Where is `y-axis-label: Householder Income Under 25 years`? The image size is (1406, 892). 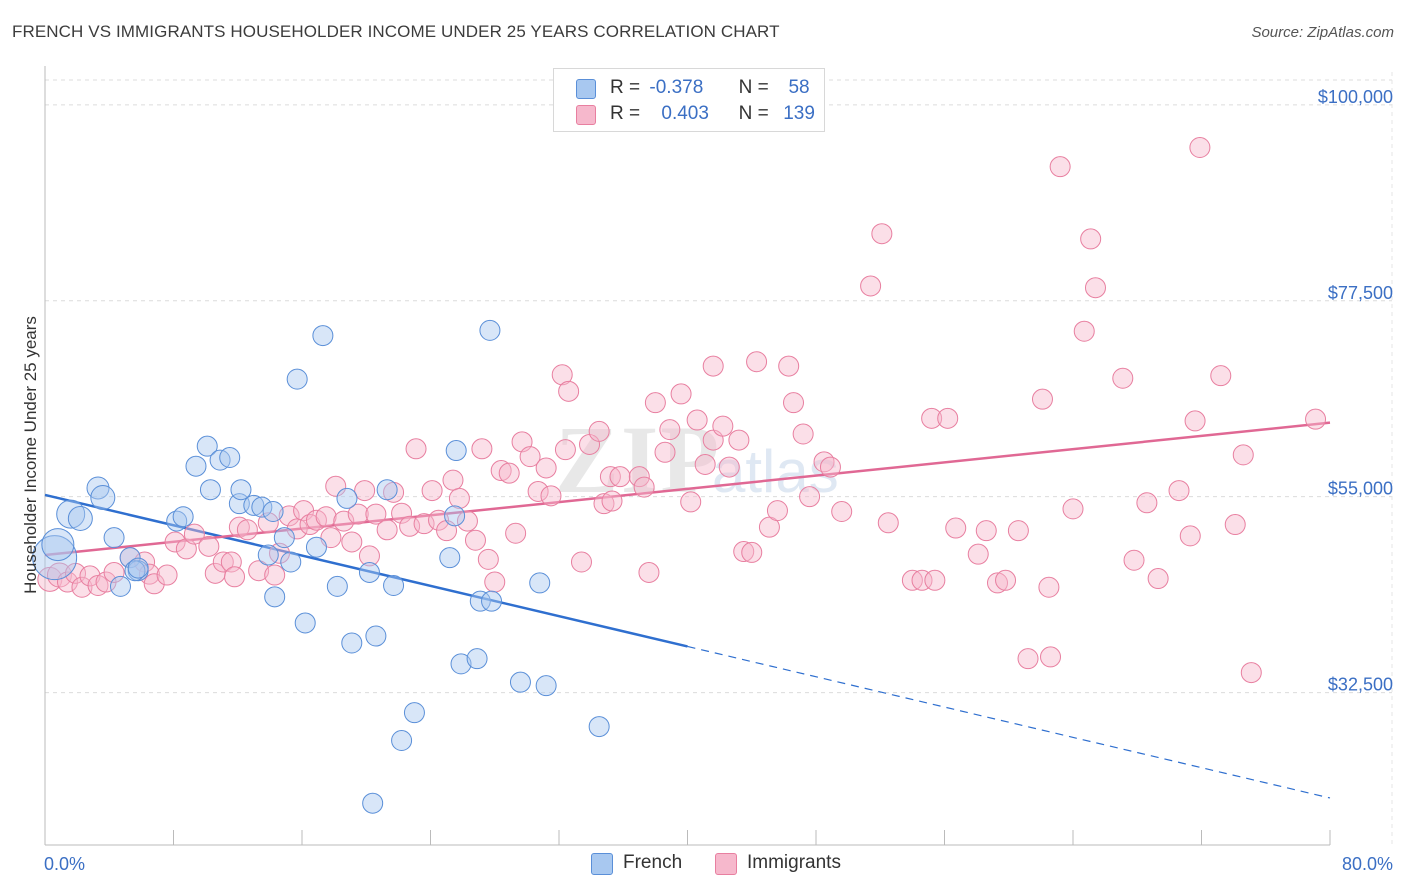 y-axis-label: Householder Income Under 25 years is located at coordinates (30, 455).